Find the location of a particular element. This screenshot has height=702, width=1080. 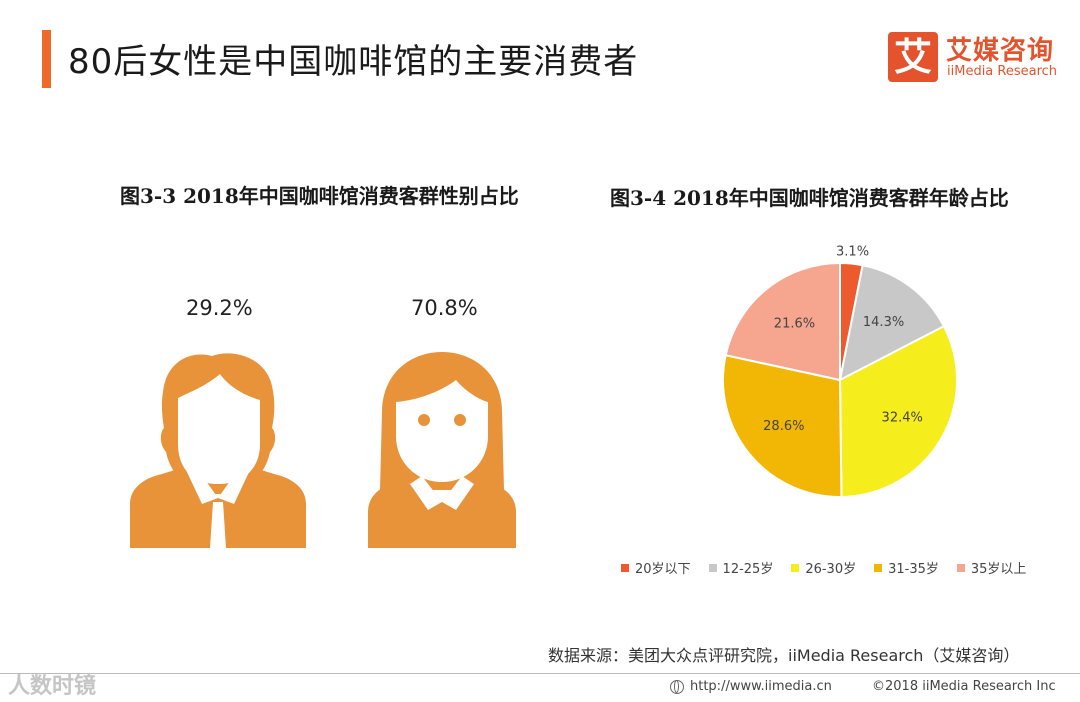

pie-slice-label-1: 14.3% is located at coordinates (883, 322).